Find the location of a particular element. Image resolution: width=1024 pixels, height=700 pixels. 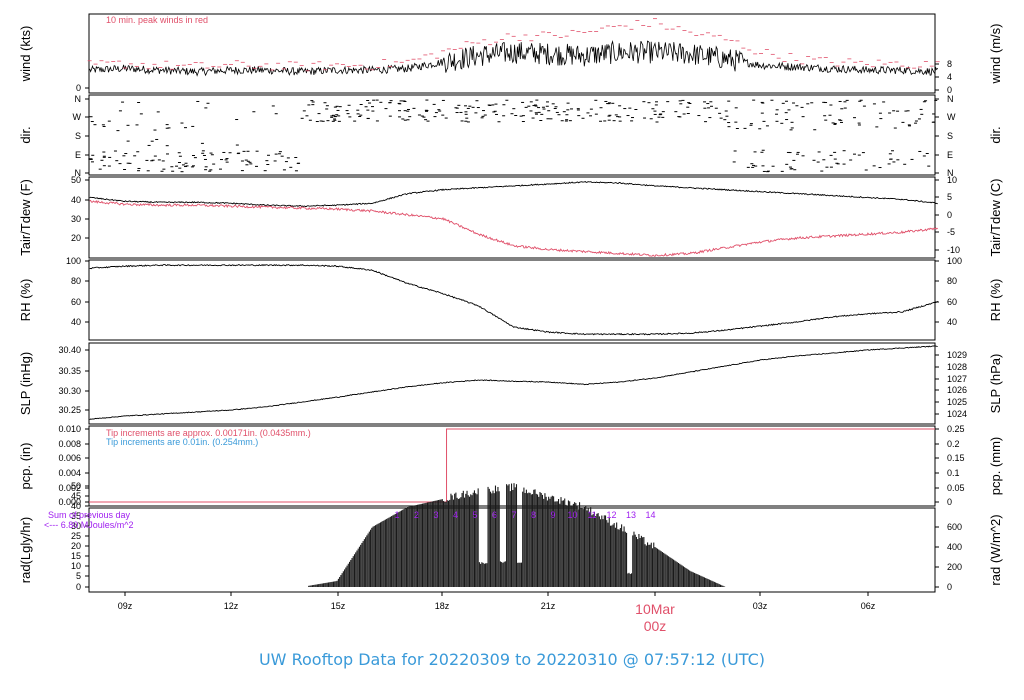

rh-right-tick-label: 40 is located at coordinates (952, 322).